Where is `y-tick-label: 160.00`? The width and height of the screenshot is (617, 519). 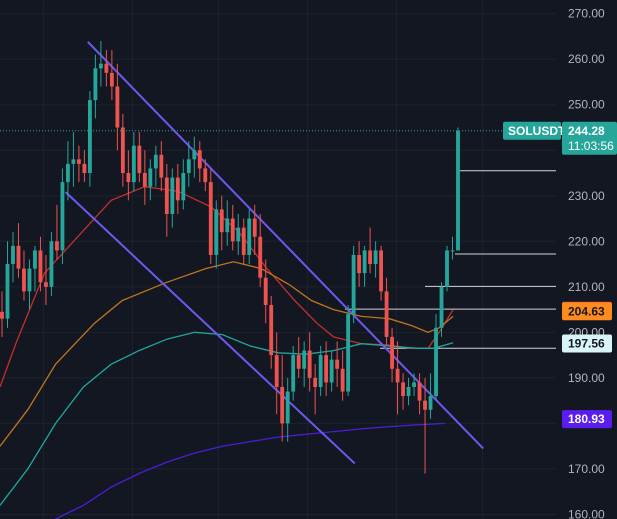 y-tick-label: 160.00 is located at coordinates (586, 513).